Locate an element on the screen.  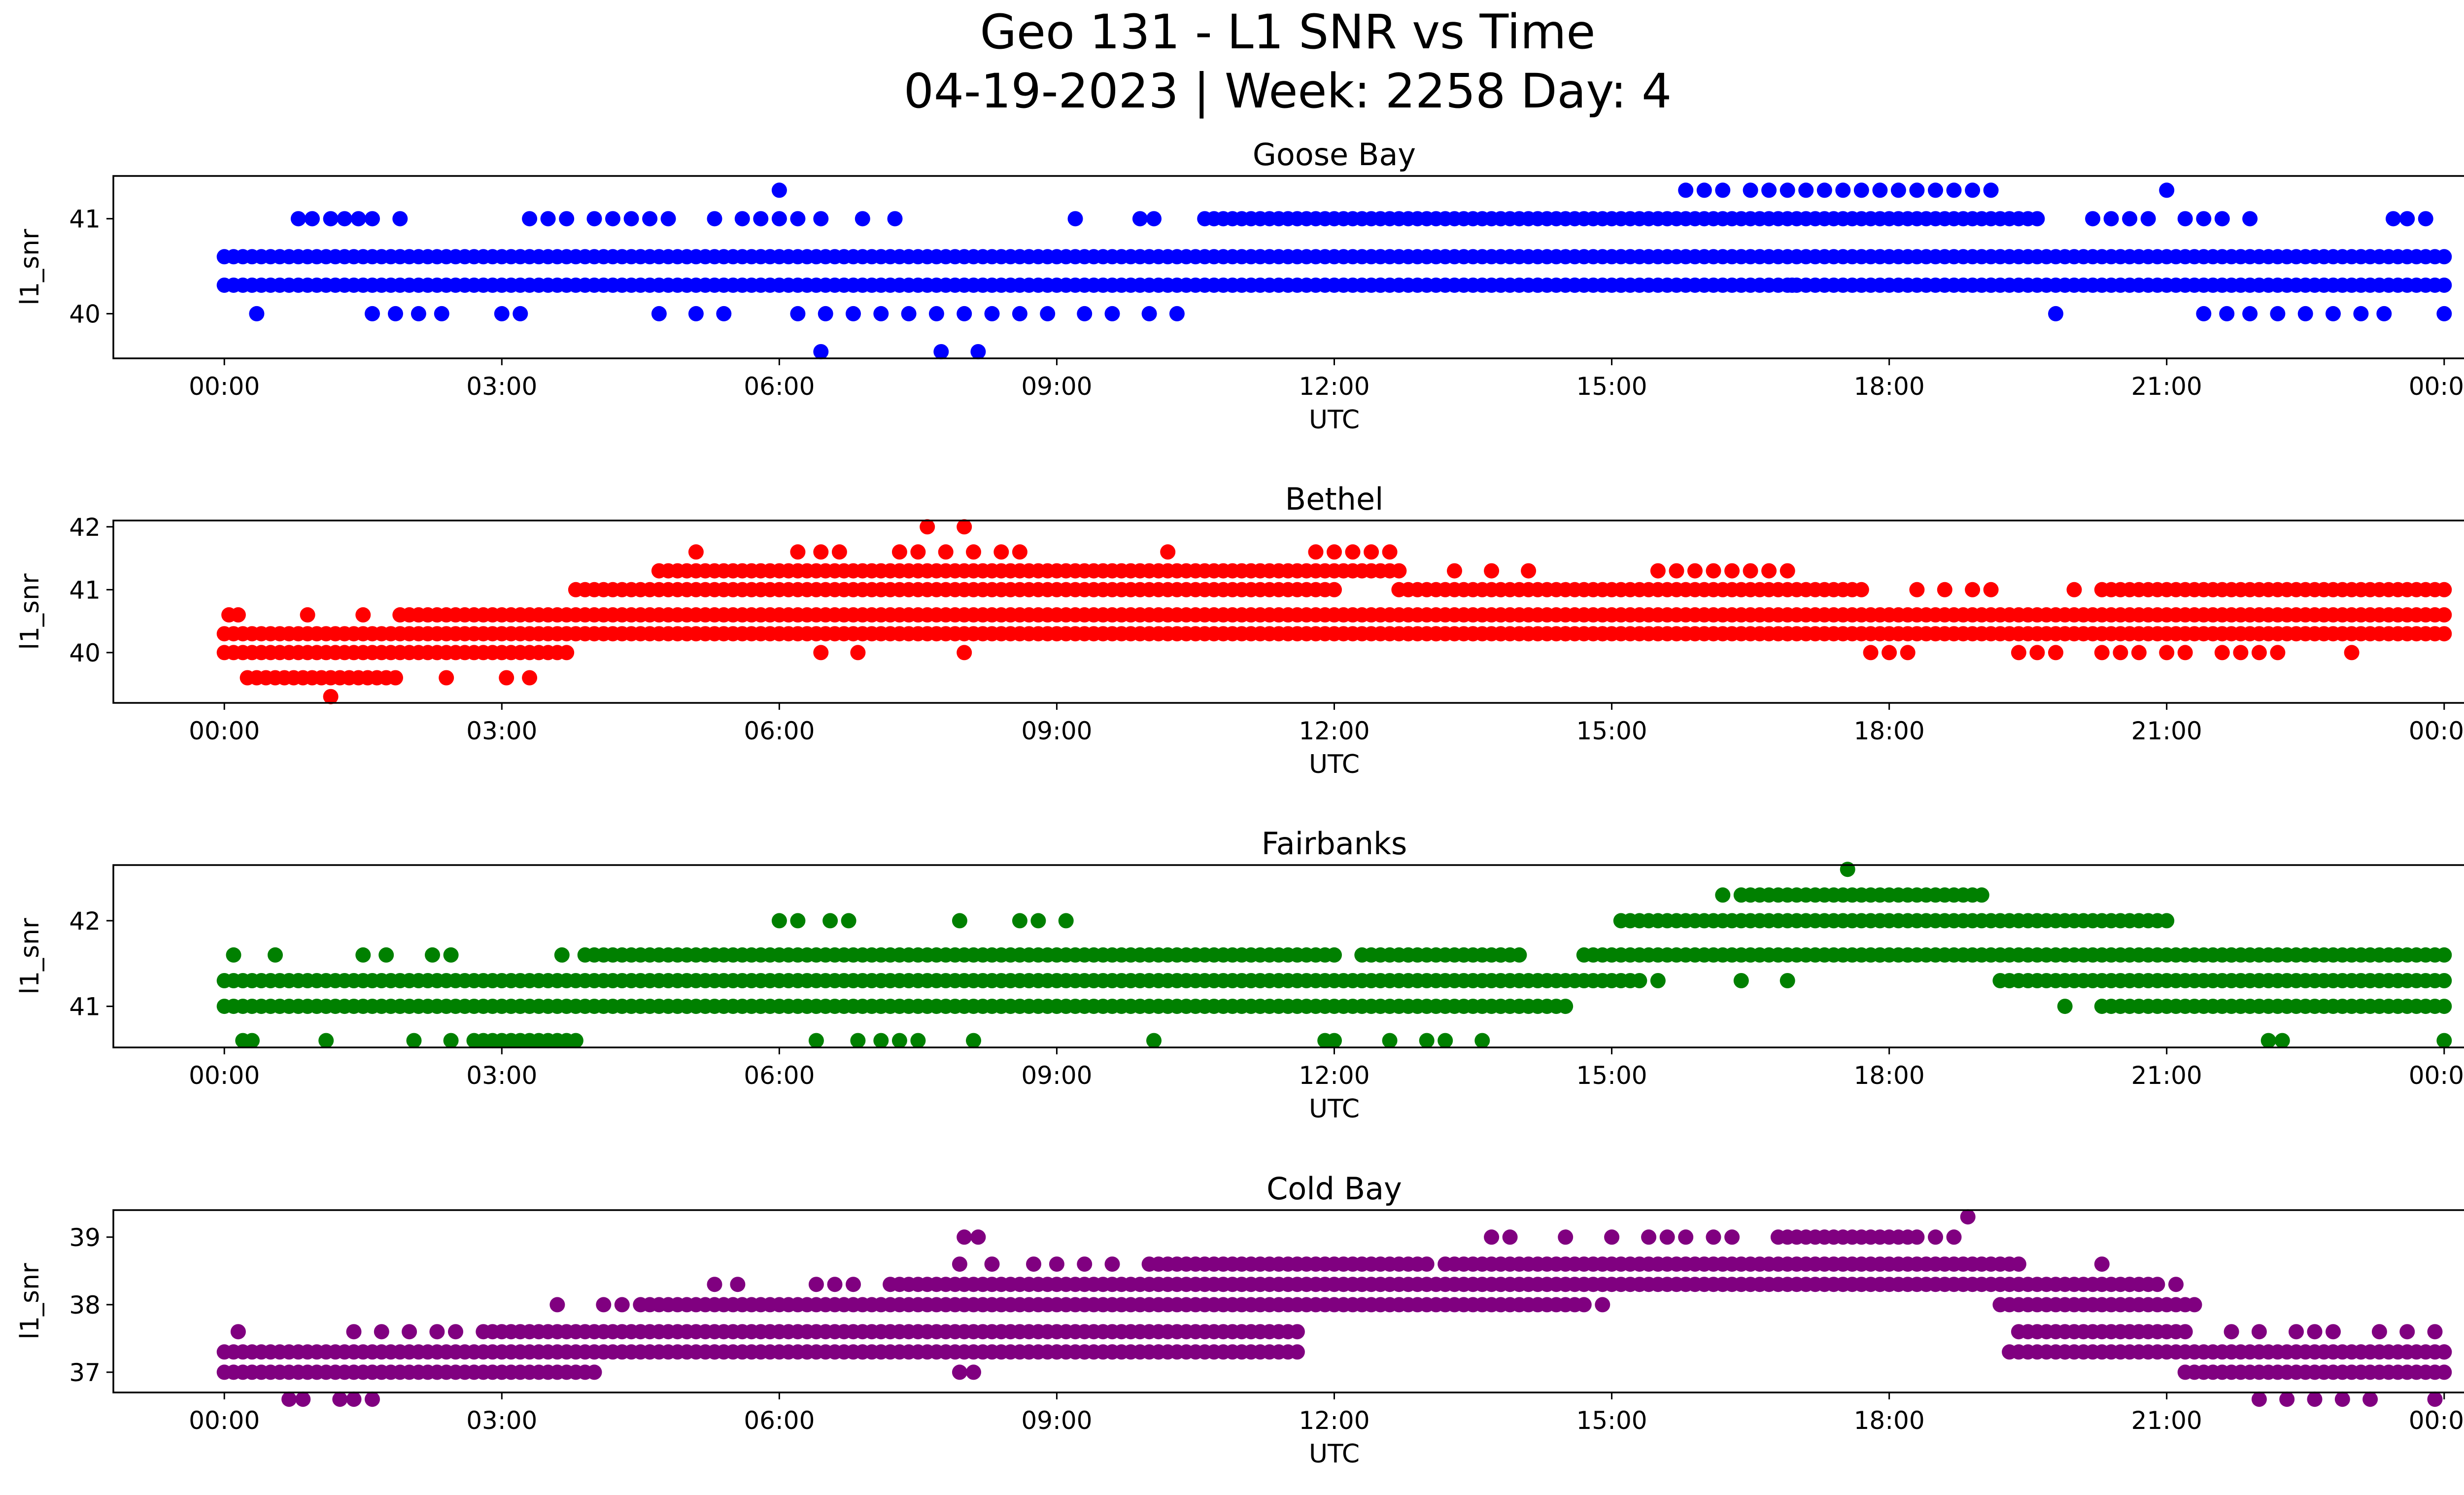
x-tick-label: 18:00 is located at coordinates (1889, 1075).